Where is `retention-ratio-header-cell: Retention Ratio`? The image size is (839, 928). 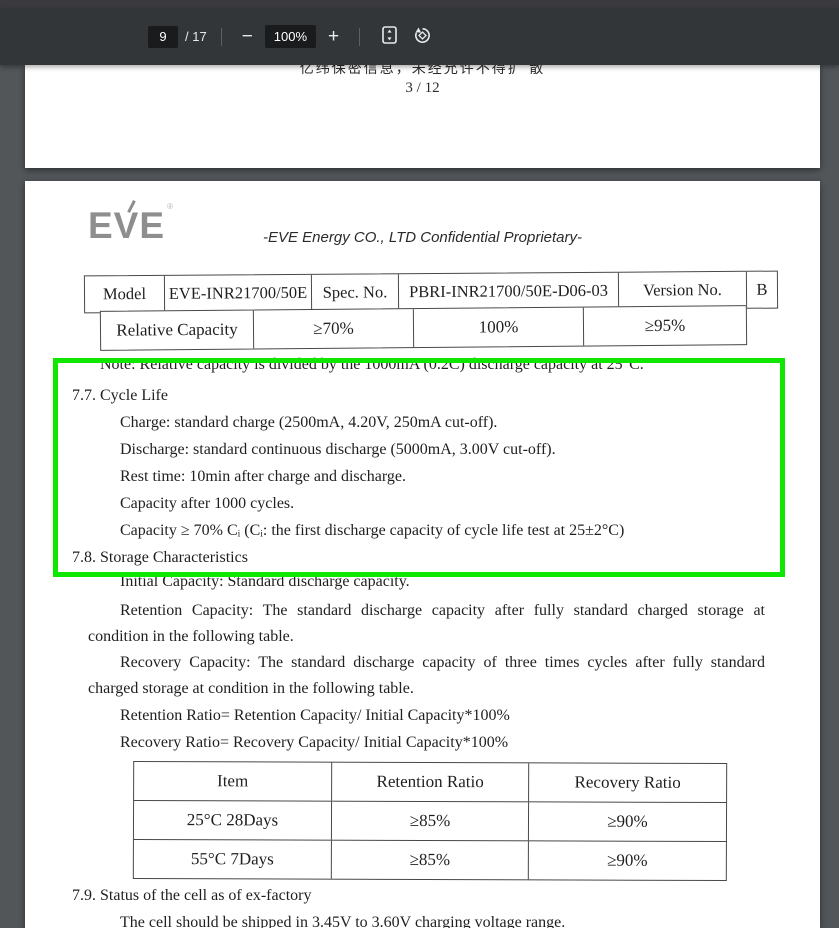
retention-ratio-header-cell: Retention Ratio is located at coordinates (430, 782).